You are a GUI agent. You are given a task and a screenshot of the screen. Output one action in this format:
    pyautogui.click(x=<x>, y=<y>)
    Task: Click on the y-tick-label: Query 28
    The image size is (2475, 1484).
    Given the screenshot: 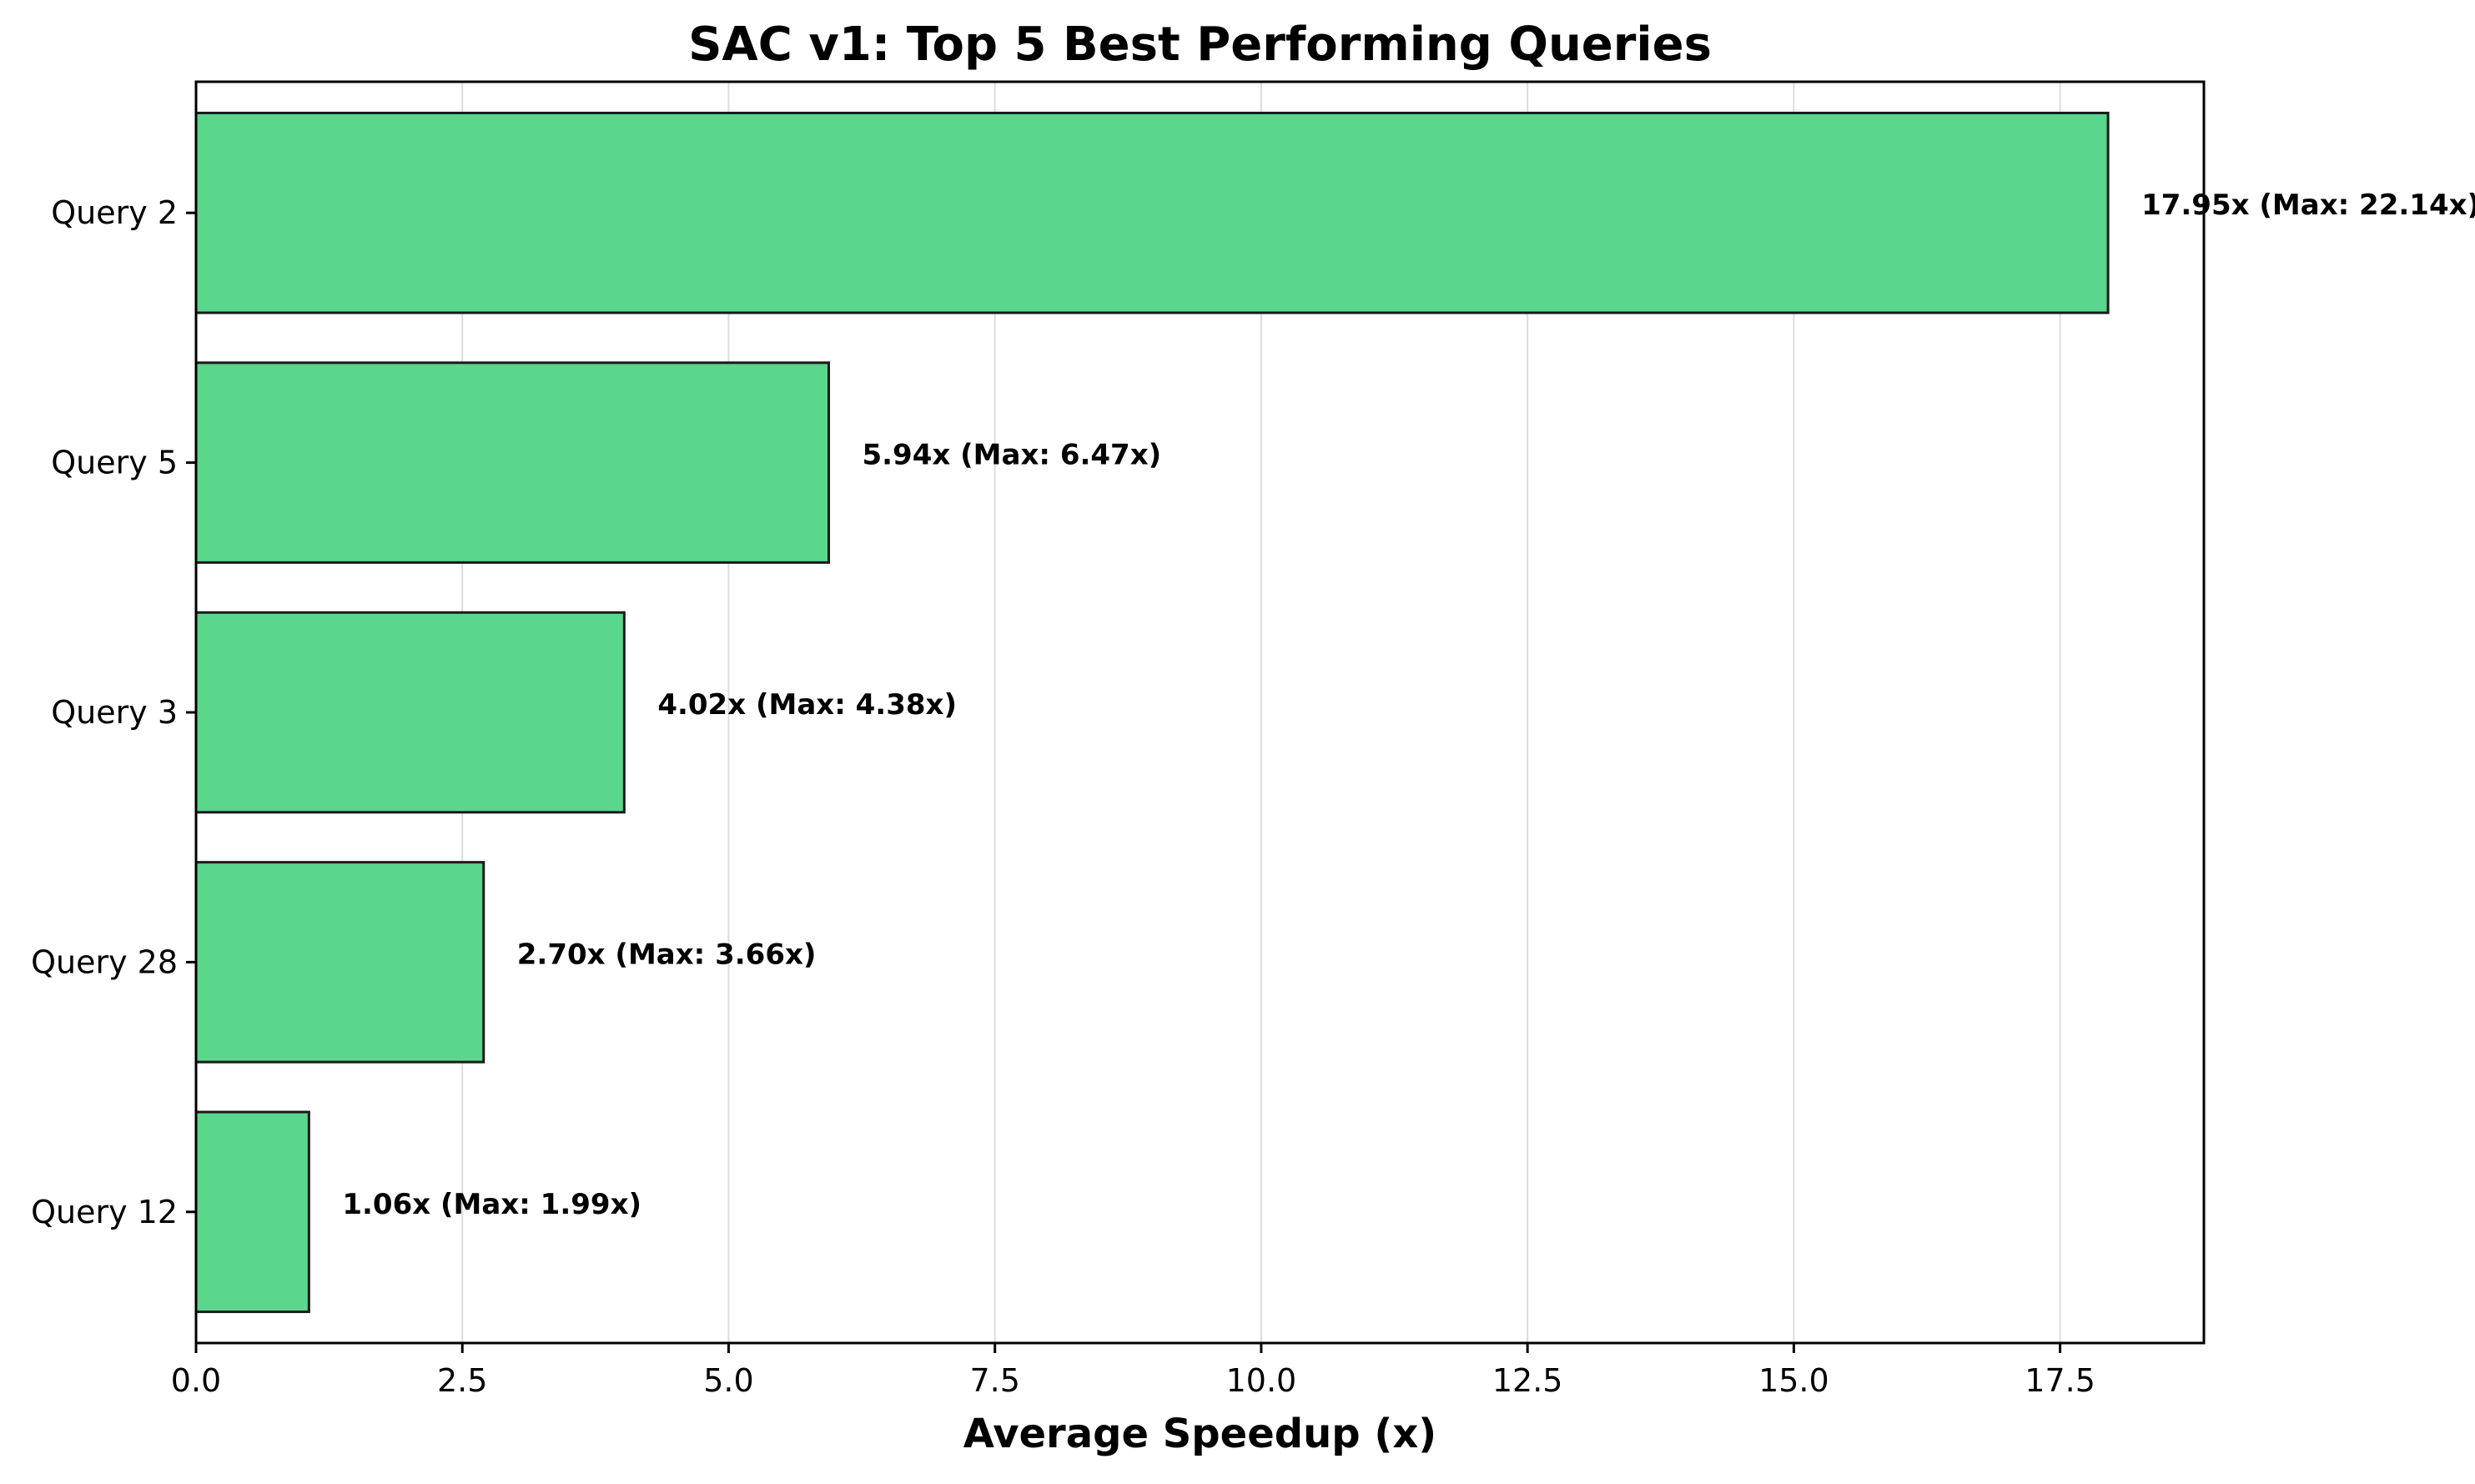 What is the action you would take?
    pyautogui.click(x=104, y=962)
    